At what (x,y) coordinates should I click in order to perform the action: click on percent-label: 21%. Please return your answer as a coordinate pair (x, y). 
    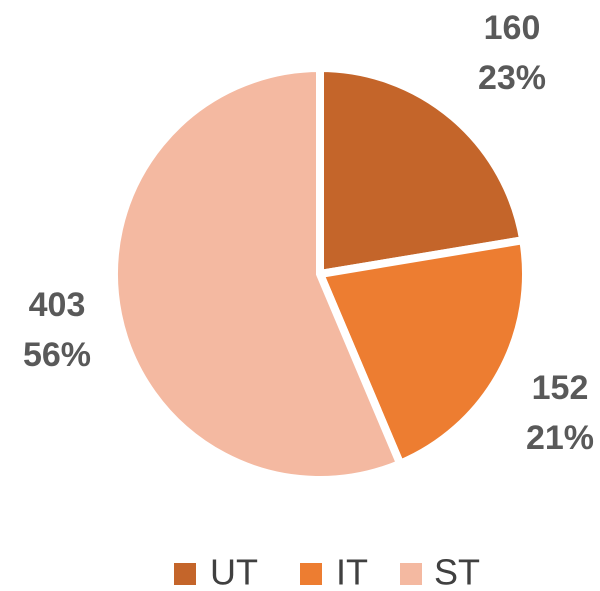
    Looking at the image, I should click on (560, 438).